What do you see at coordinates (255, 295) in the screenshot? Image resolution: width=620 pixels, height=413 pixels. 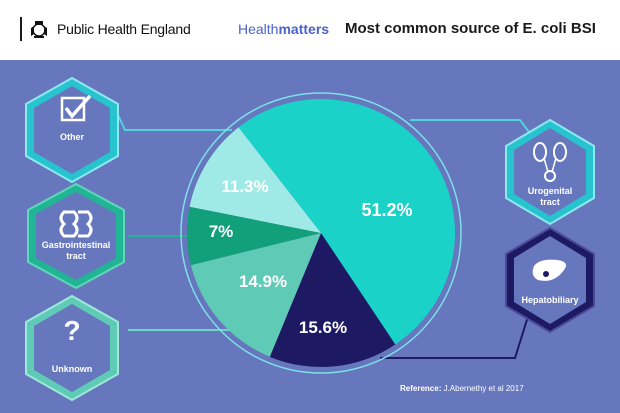 I see `pie-slice-unknown` at bounding box center [255, 295].